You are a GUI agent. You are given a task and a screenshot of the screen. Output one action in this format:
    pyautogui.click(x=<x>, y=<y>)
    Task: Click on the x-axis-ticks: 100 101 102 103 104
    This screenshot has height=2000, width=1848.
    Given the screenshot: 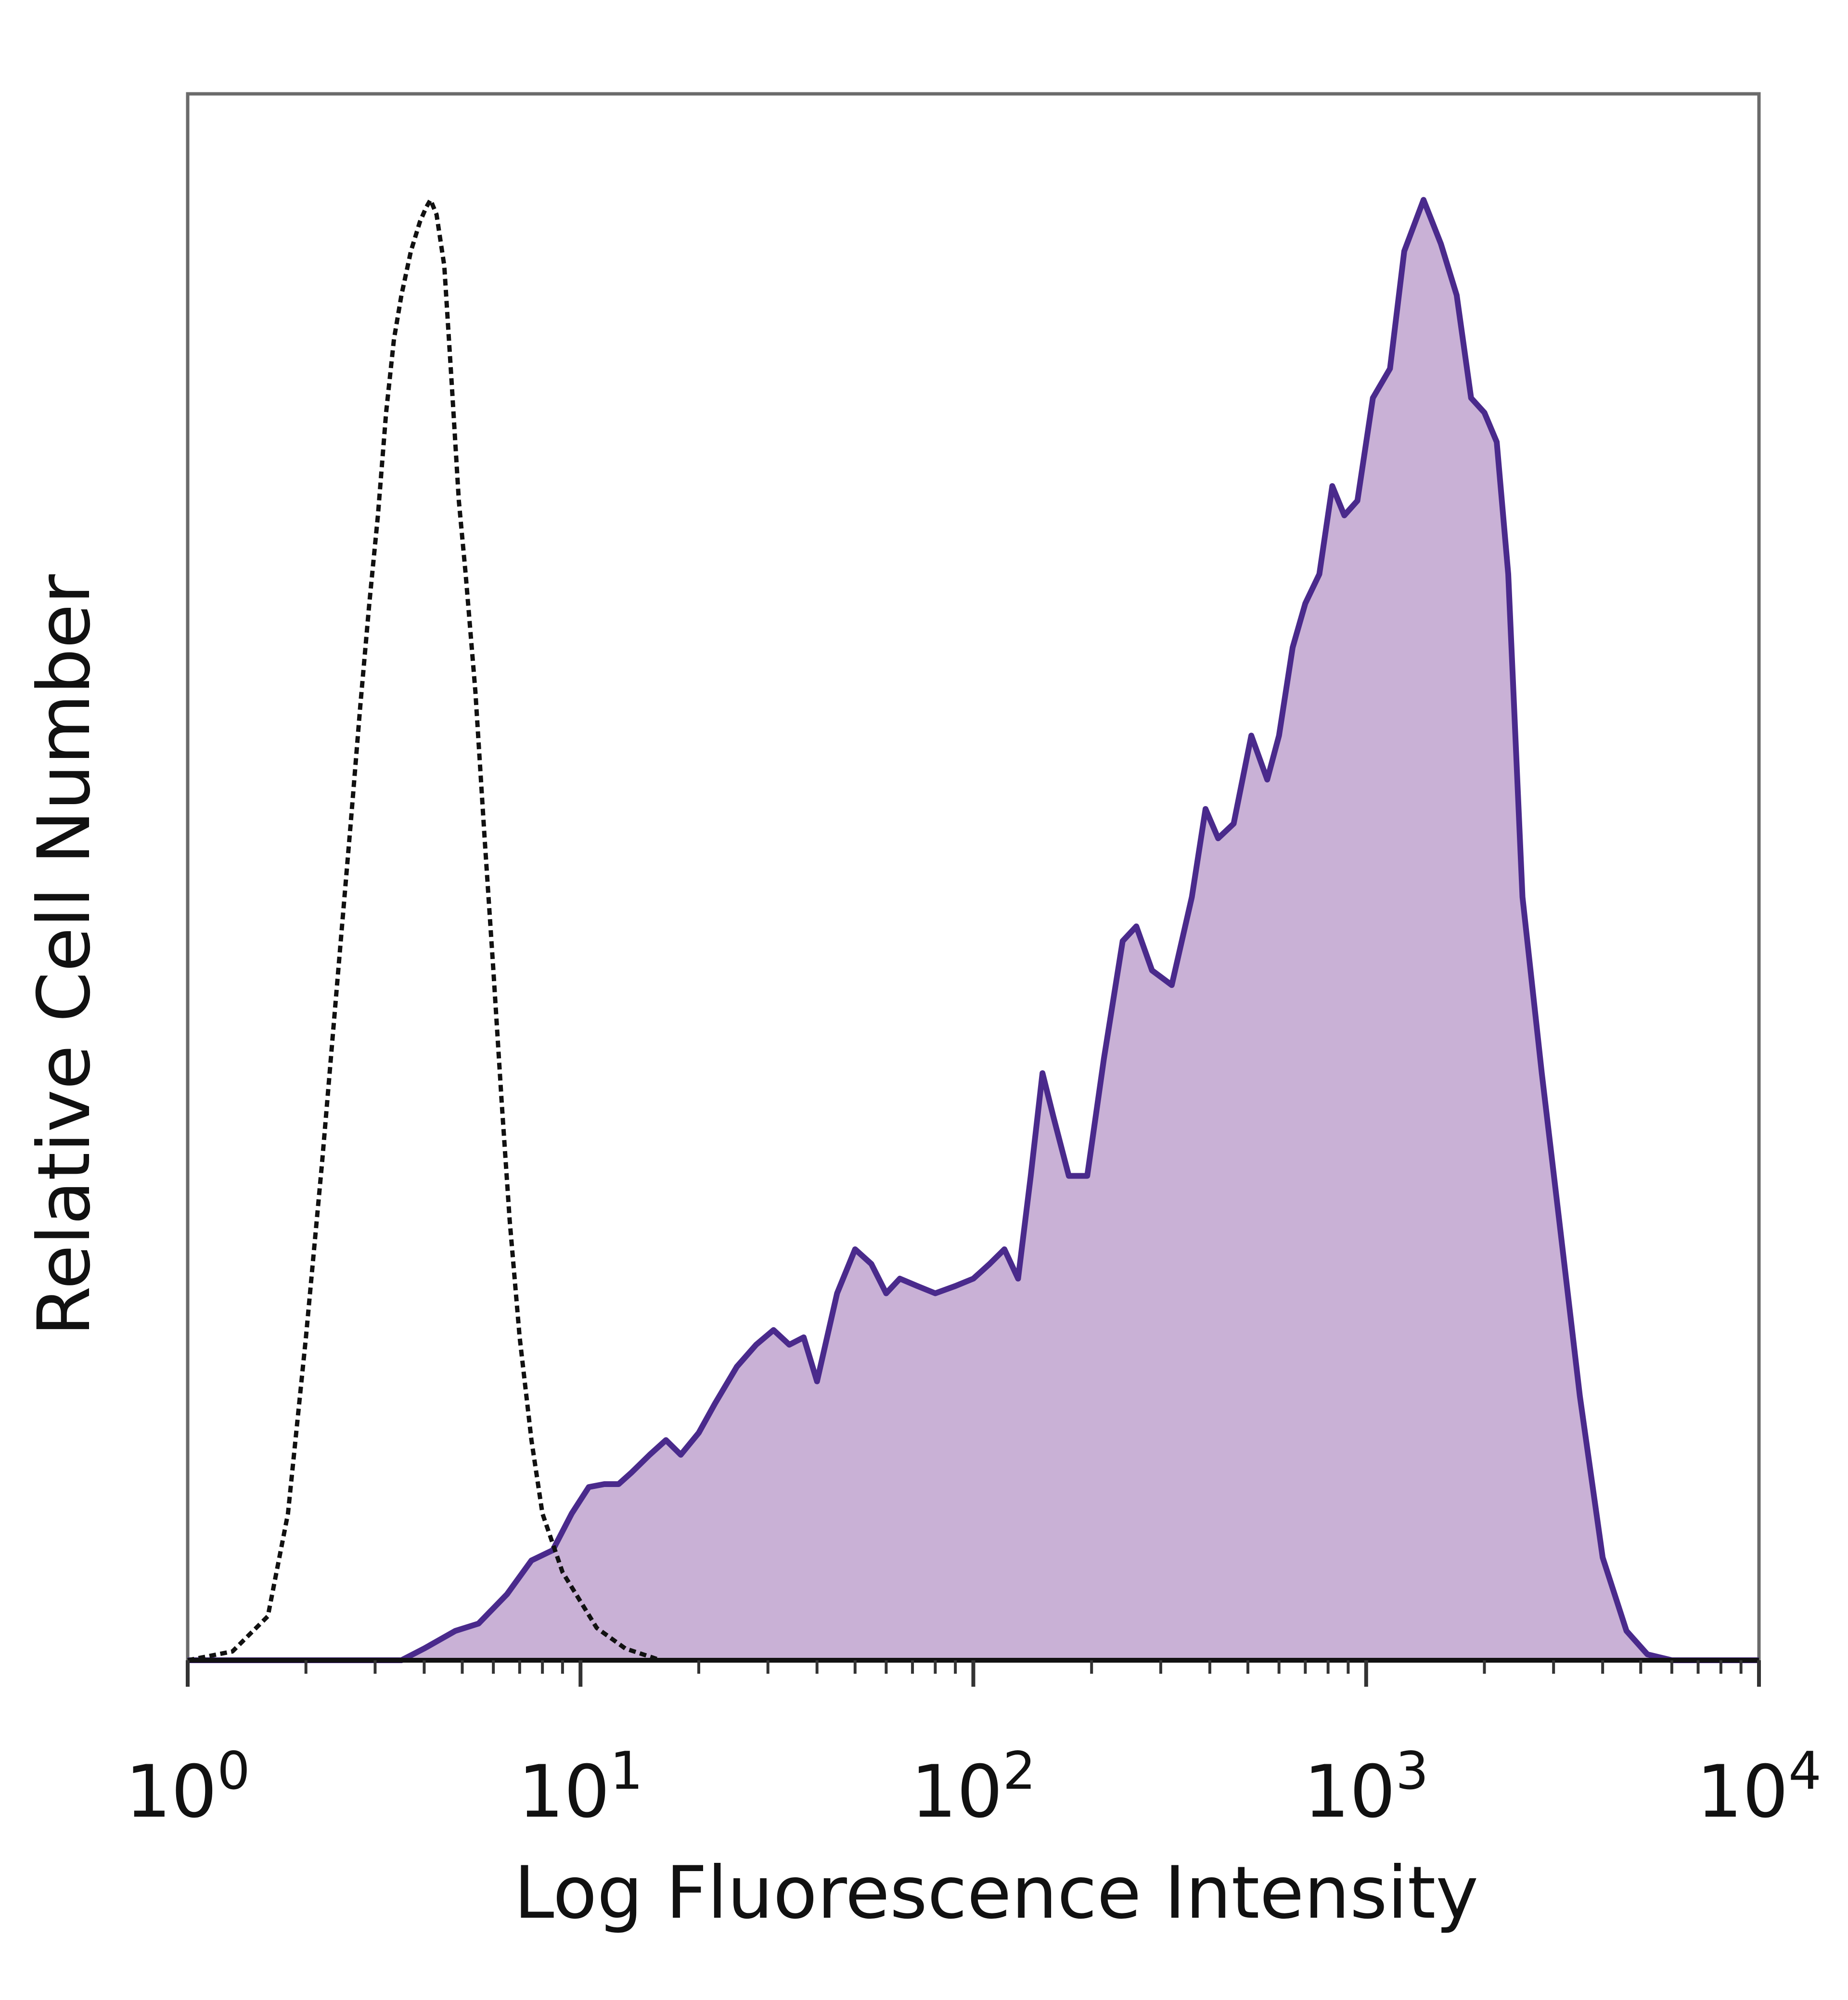 What is the action you would take?
    pyautogui.click(x=973, y=1747)
    